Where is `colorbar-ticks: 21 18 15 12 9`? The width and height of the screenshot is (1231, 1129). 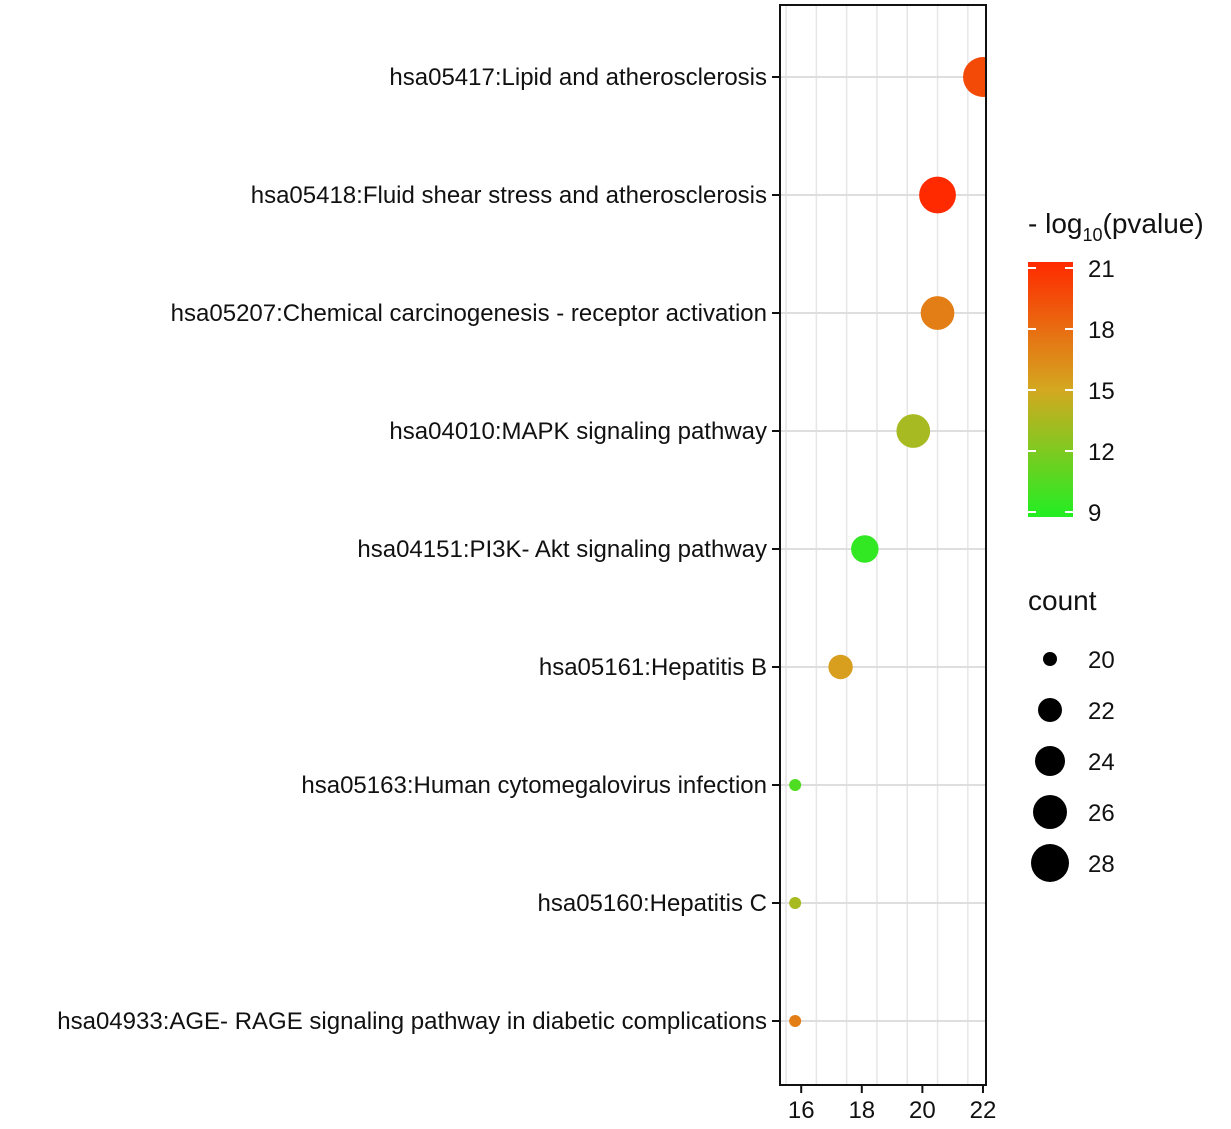 colorbar-ticks: 21 18 15 12 9 is located at coordinates (1071, 391).